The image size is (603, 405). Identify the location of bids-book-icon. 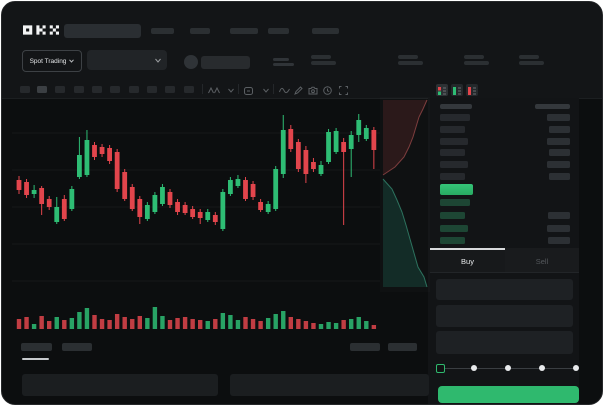
(457, 90).